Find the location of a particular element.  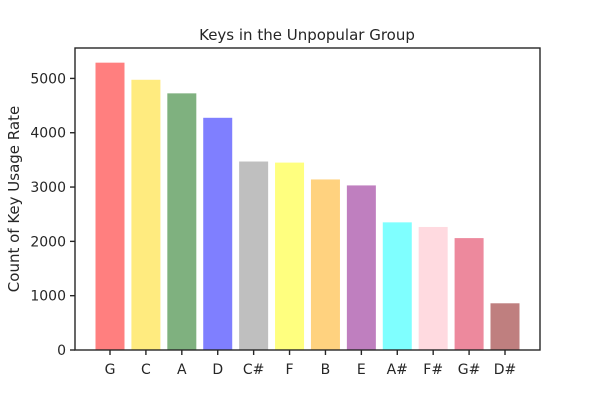

x-tick-label: G# is located at coordinates (469, 370).